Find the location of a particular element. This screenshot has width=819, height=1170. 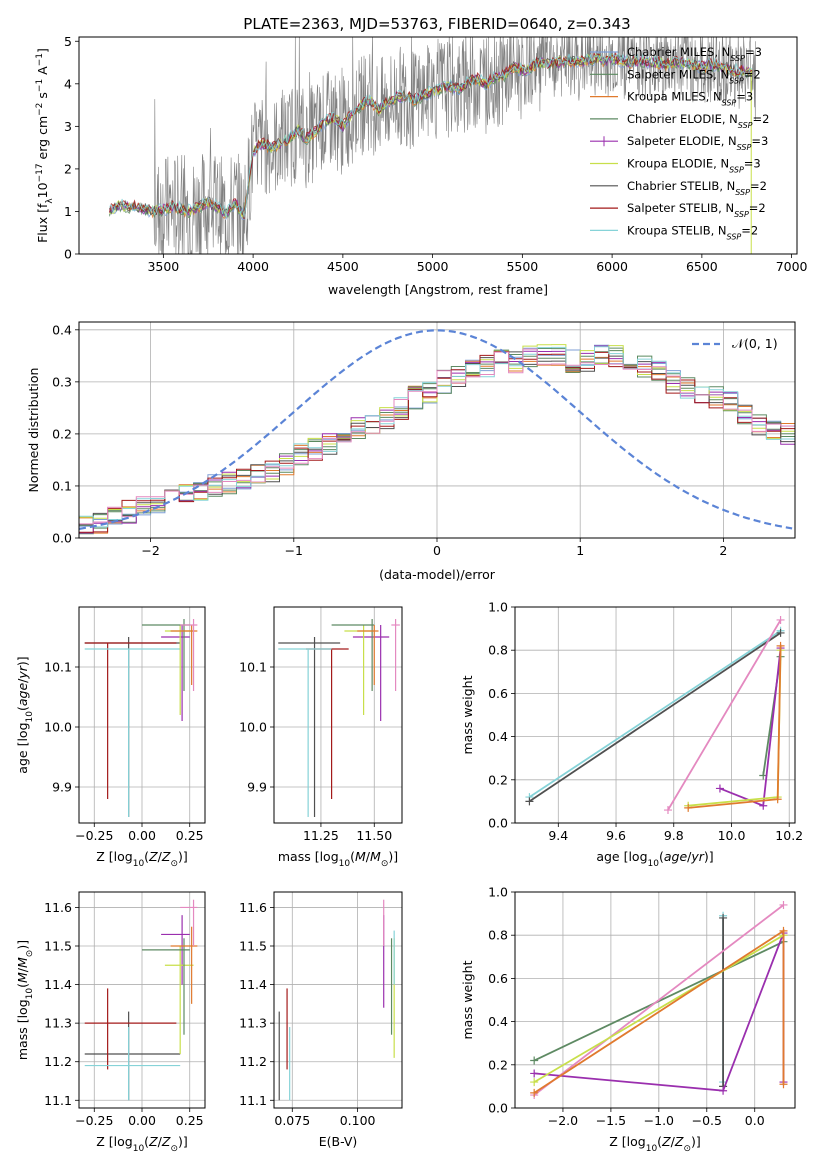

observed-spectrum is located at coordinates (432, 145).